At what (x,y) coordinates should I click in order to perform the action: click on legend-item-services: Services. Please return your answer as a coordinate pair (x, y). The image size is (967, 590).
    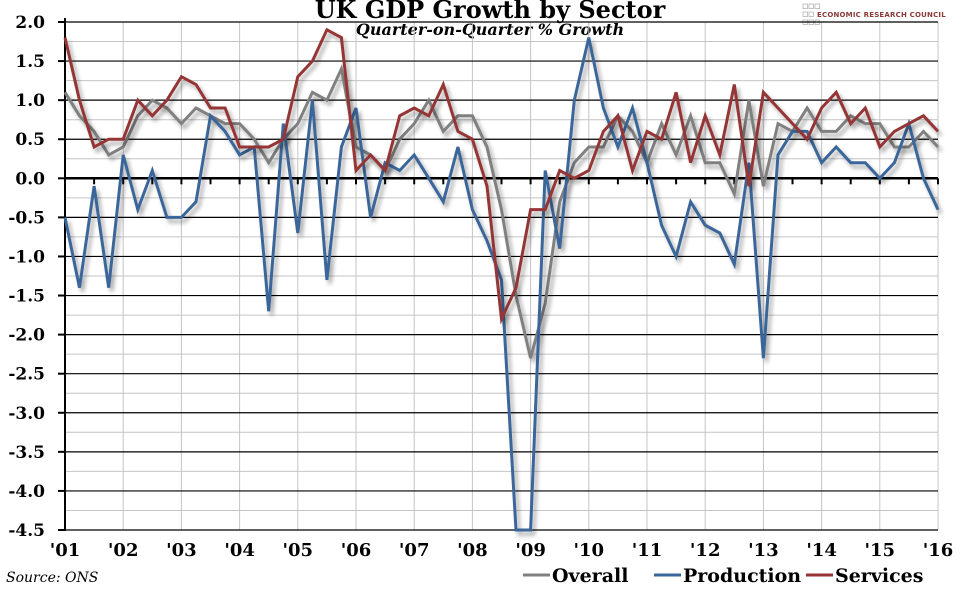
    Looking at the image, I should click on (864, 576).